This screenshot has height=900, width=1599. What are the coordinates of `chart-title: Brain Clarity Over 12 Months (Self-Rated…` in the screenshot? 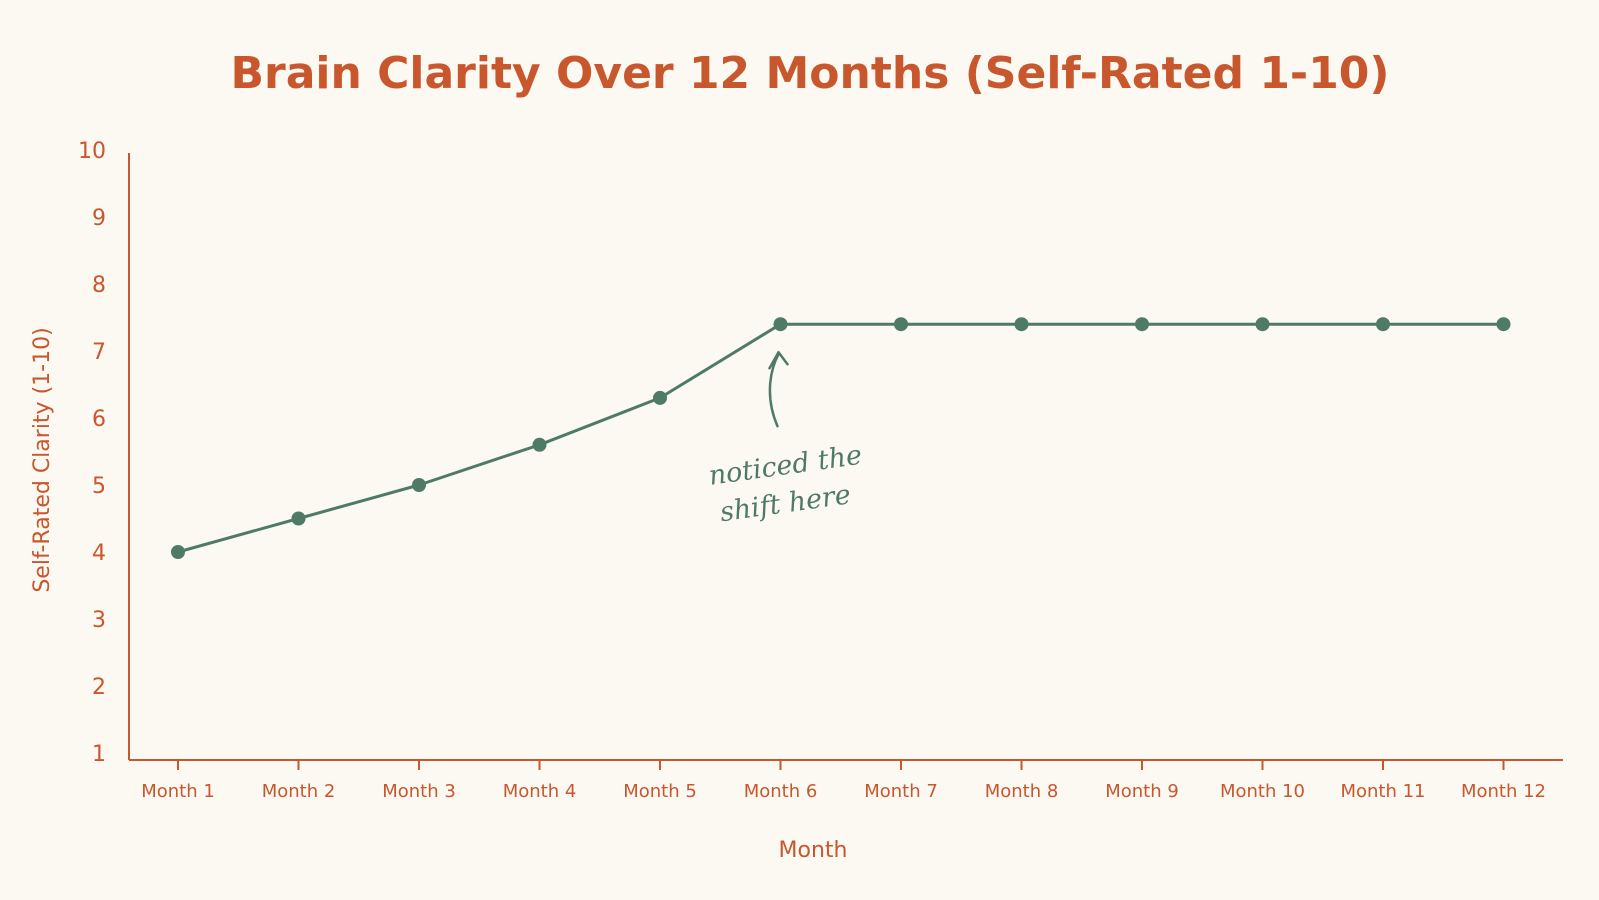 It's located at (809, 73).